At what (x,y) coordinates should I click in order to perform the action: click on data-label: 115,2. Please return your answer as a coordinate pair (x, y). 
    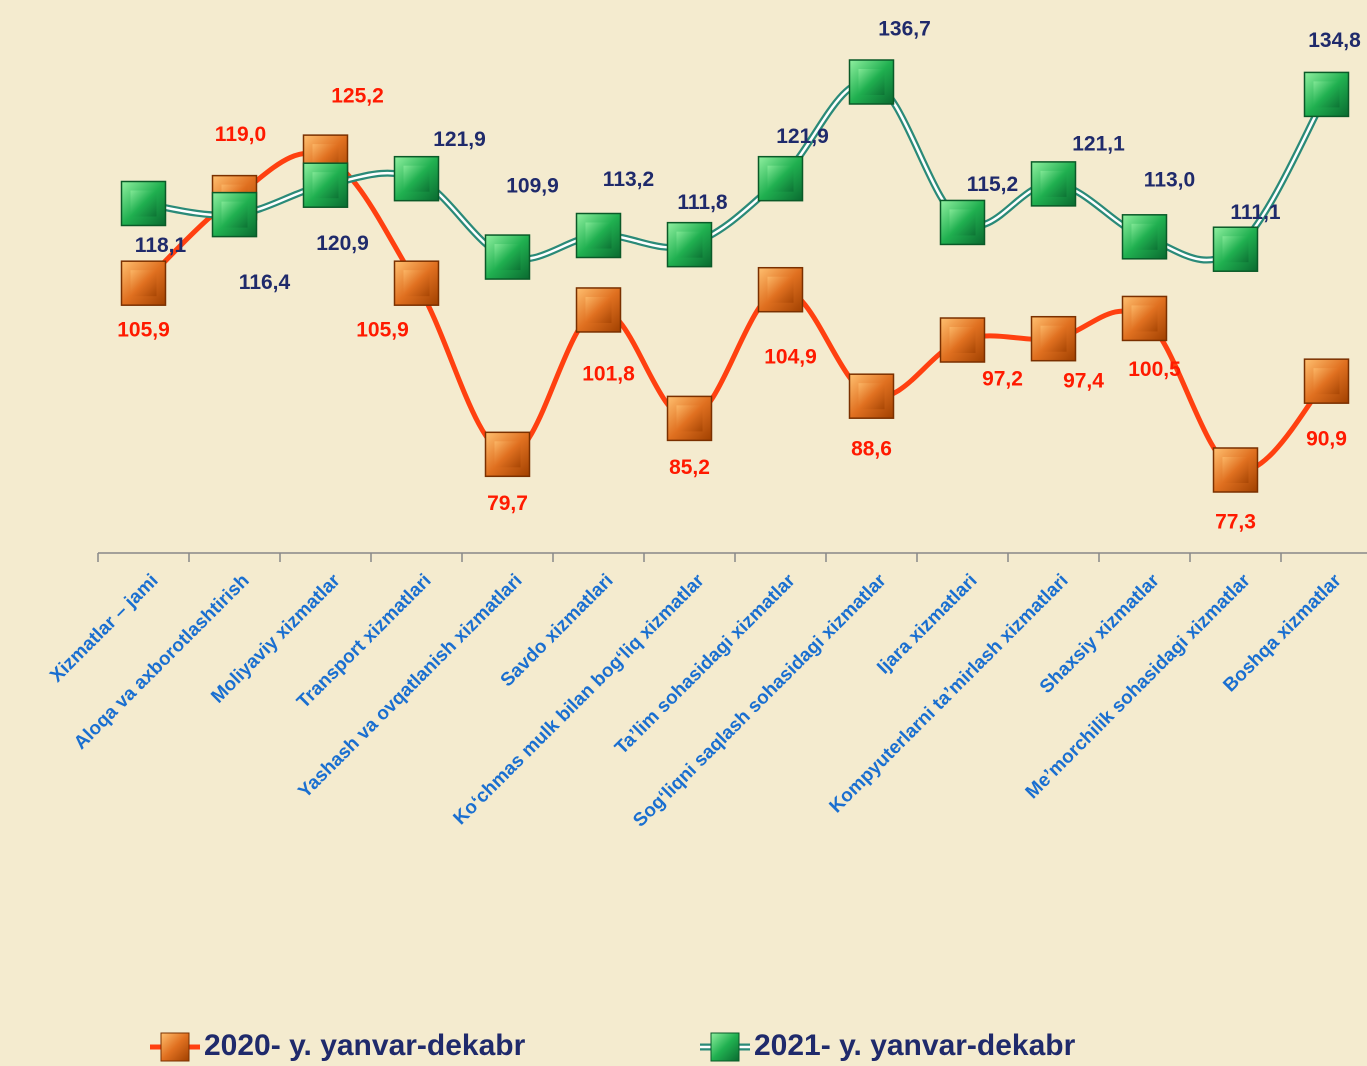
    Looking at the image, I should click on (992, 184).